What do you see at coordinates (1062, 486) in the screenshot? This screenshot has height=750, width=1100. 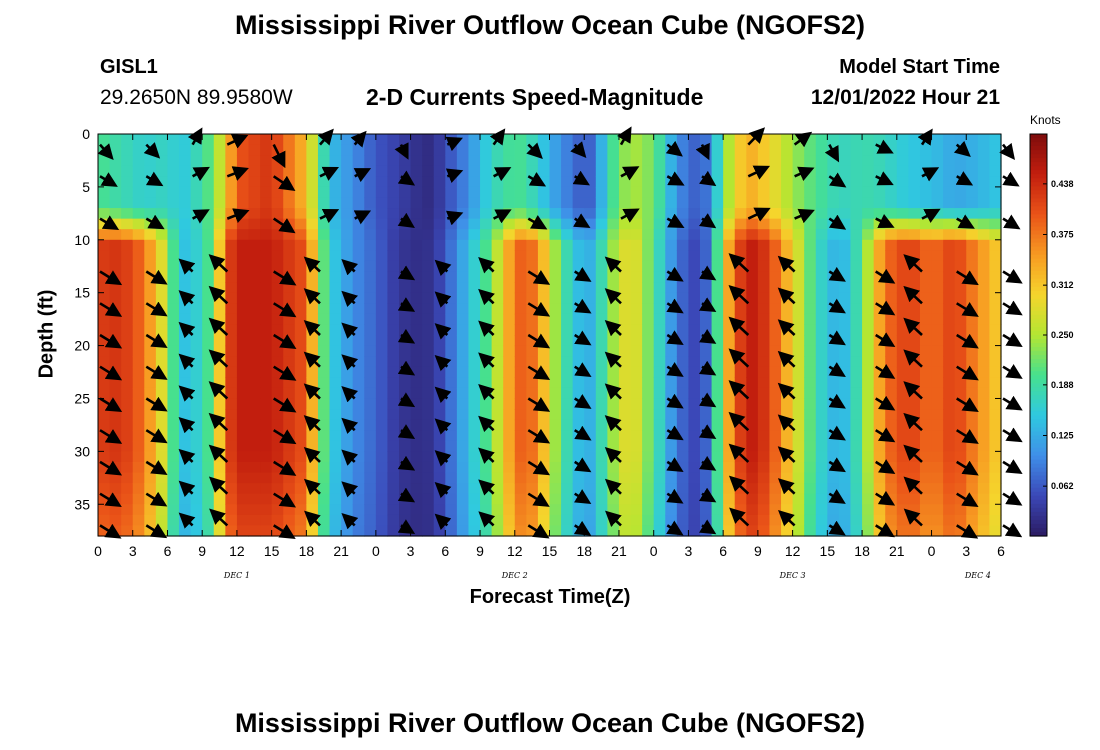 I see `colorbar-tick-label: 0.062` at bounding box center [1062, 486].